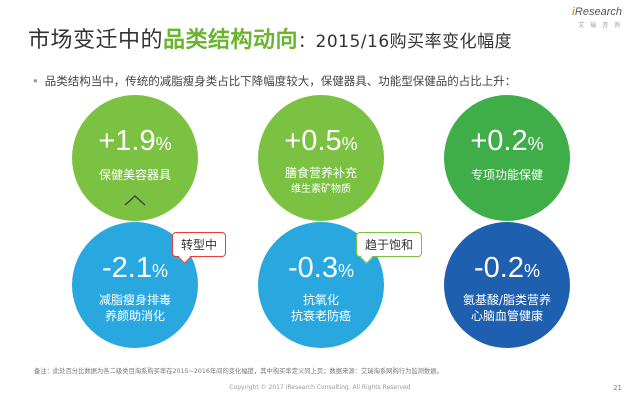 This screenshot has width=640, height=400. Describe the element at coordinates (507, 300) in the screenshot. I see `circle-label: 氨基酸/脂类营养` at that location.